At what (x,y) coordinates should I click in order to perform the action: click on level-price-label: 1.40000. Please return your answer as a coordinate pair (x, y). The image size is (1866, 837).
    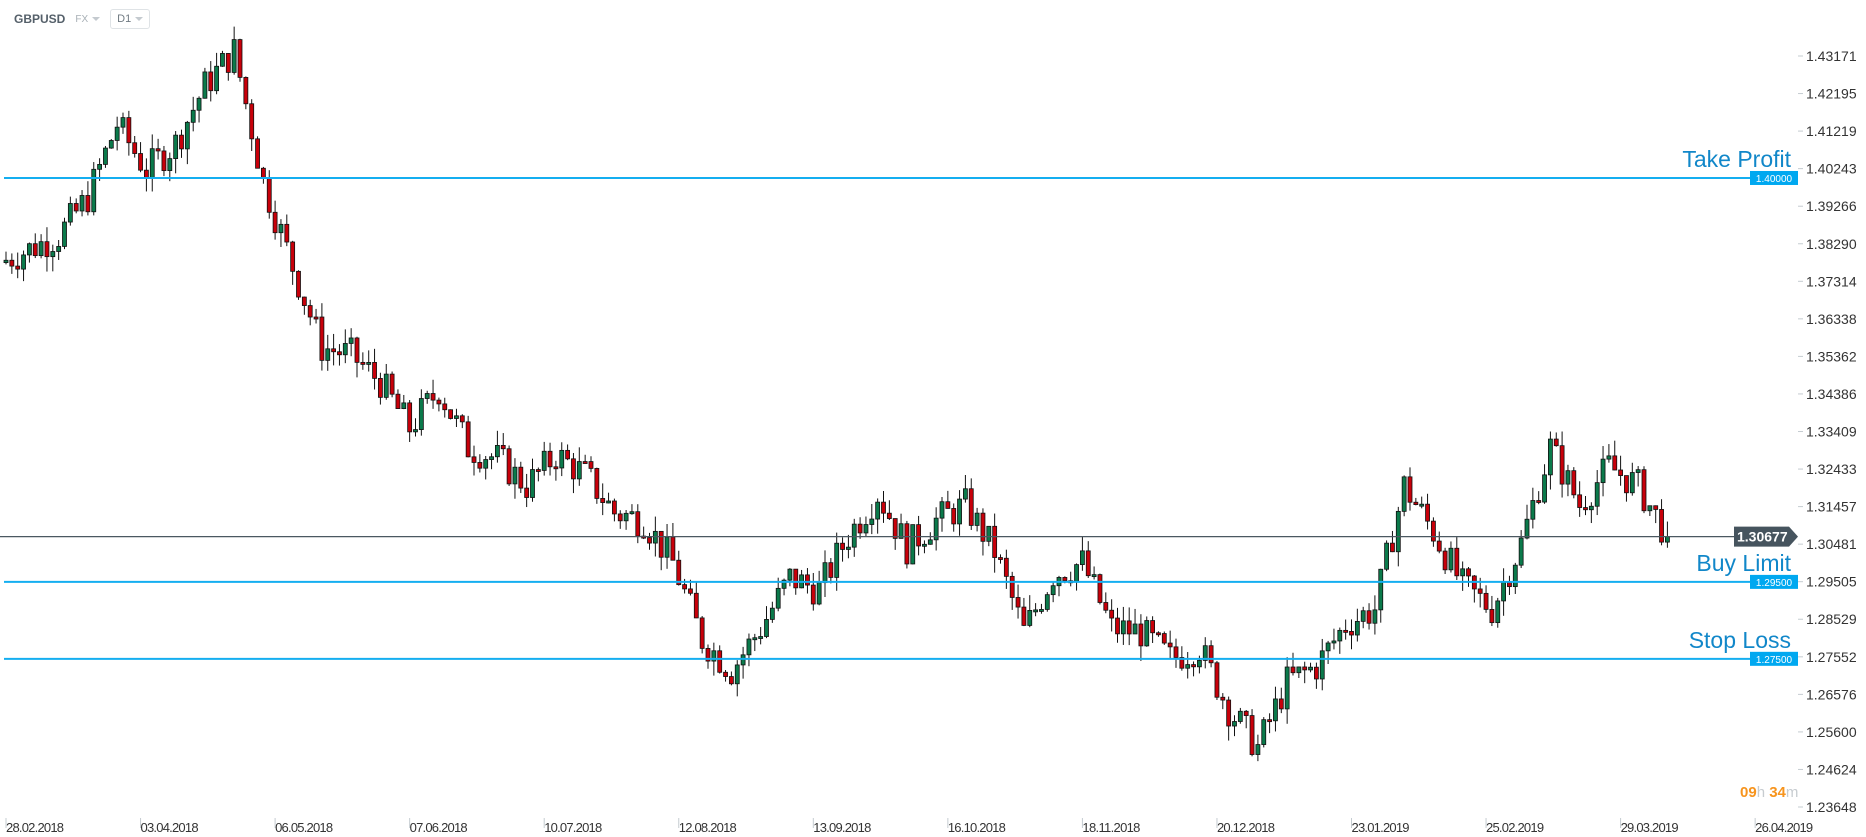
    Looking at the image, I should click on (1774, 179).